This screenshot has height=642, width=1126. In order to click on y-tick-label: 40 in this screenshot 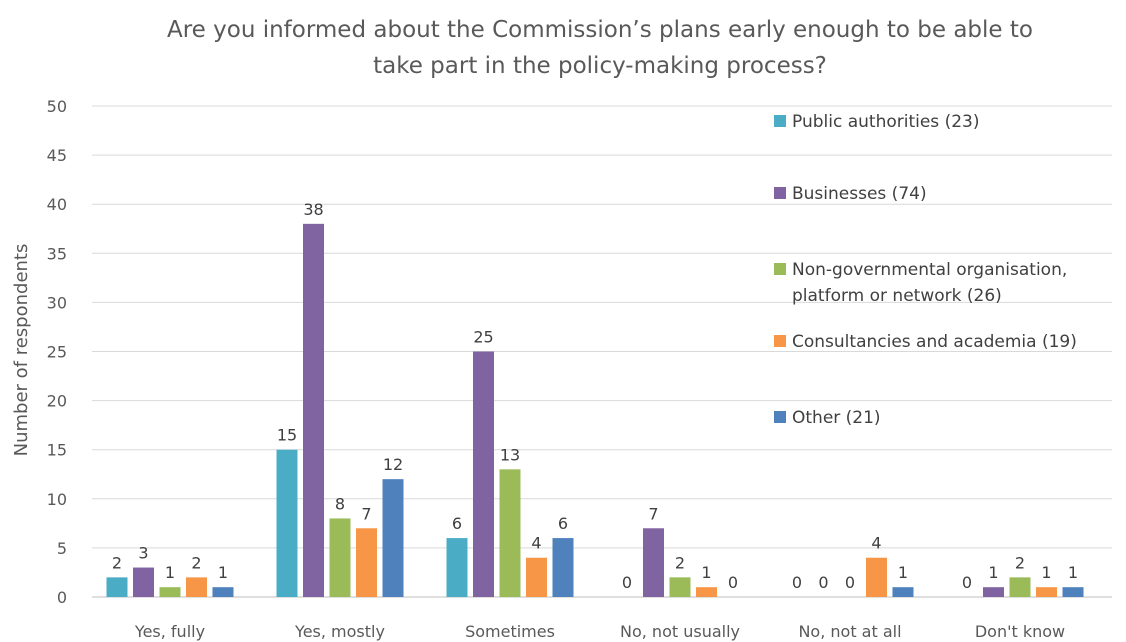, I will do `click(57, 204)`.